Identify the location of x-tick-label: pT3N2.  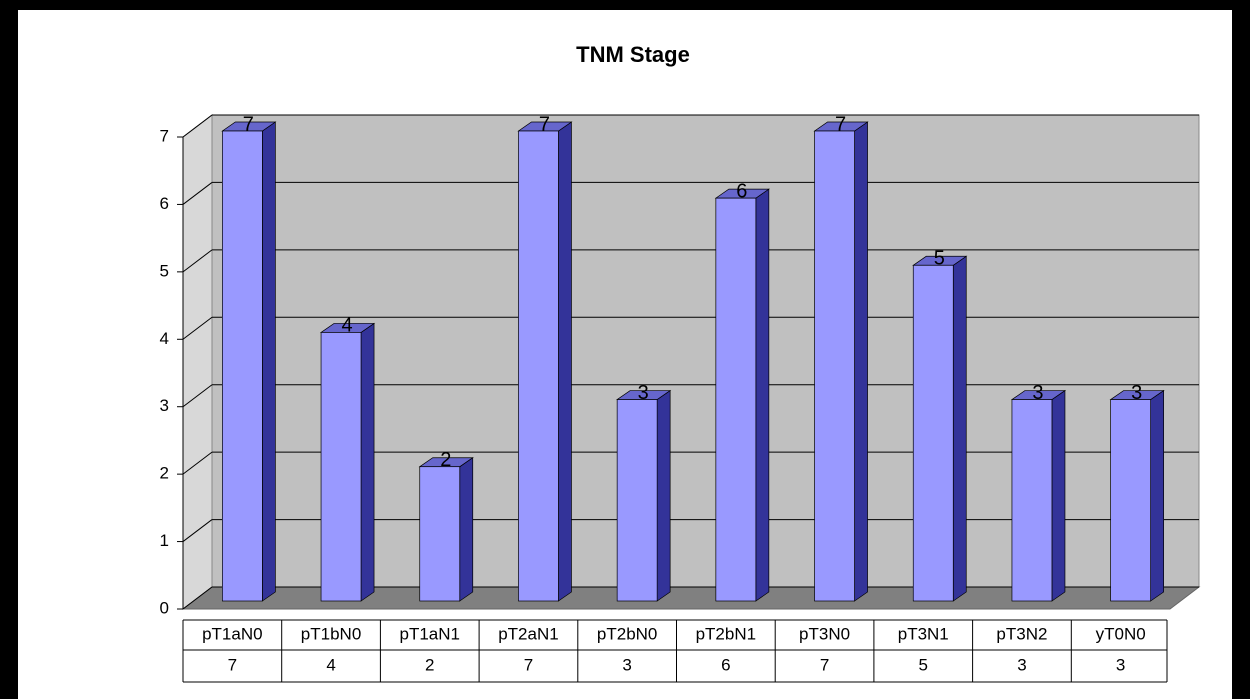
(1021, 633).